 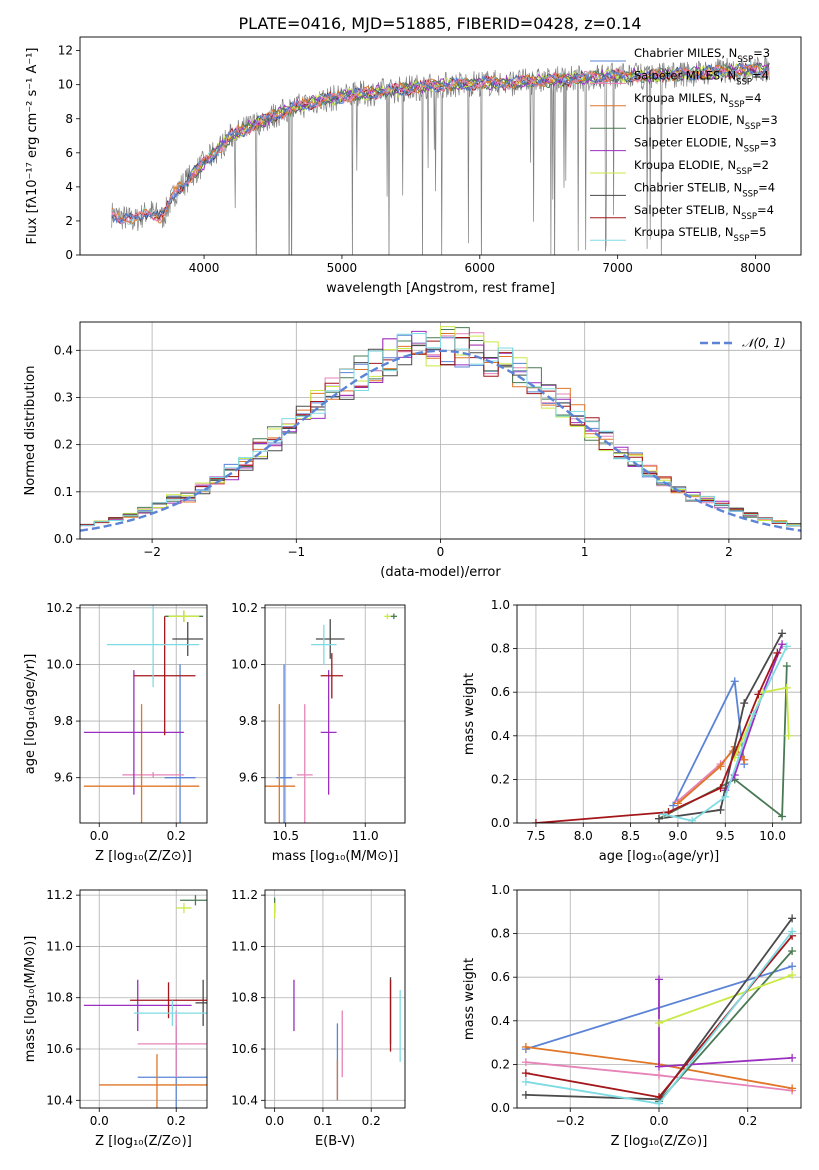 I want to click on x-tick-label: −0.2, so click(x=570, y=1121).